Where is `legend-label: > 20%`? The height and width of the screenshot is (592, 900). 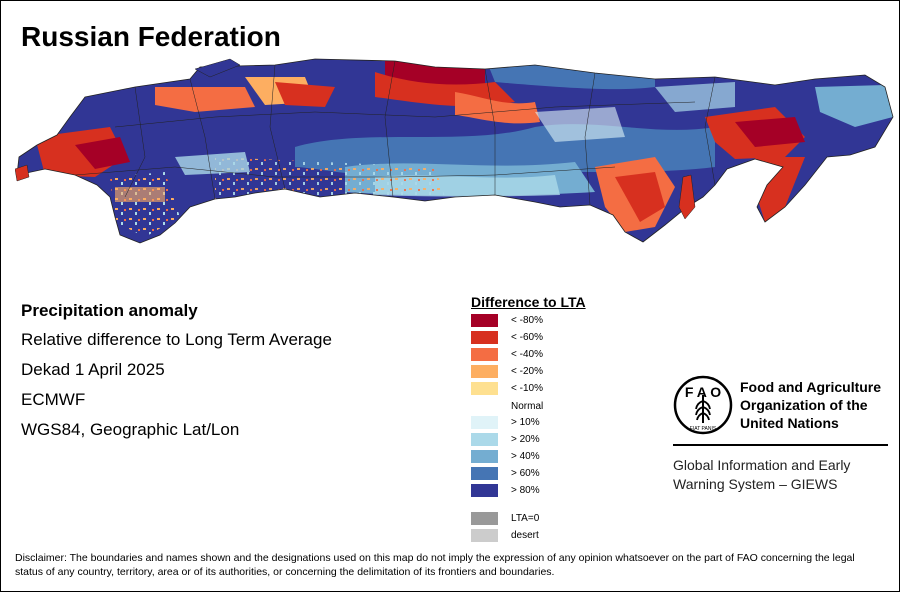
legend-label: > 20% is located at coordinates (525, 439).